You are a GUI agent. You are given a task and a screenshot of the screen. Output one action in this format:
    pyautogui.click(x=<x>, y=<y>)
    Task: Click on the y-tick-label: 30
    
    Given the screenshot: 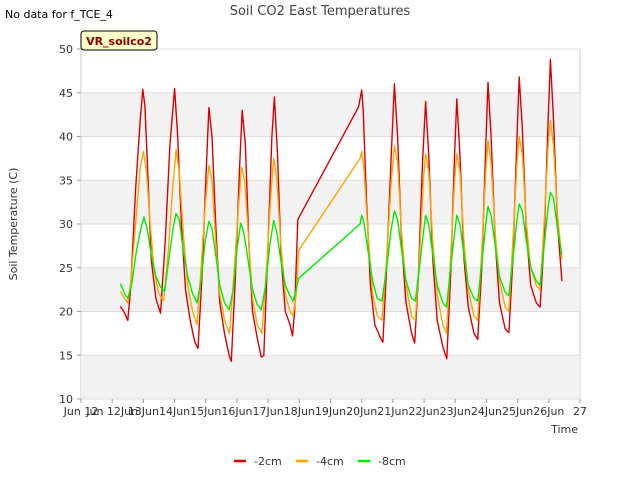 What is the action you would take?
    pyautogui.click(x=66, y=224)
    